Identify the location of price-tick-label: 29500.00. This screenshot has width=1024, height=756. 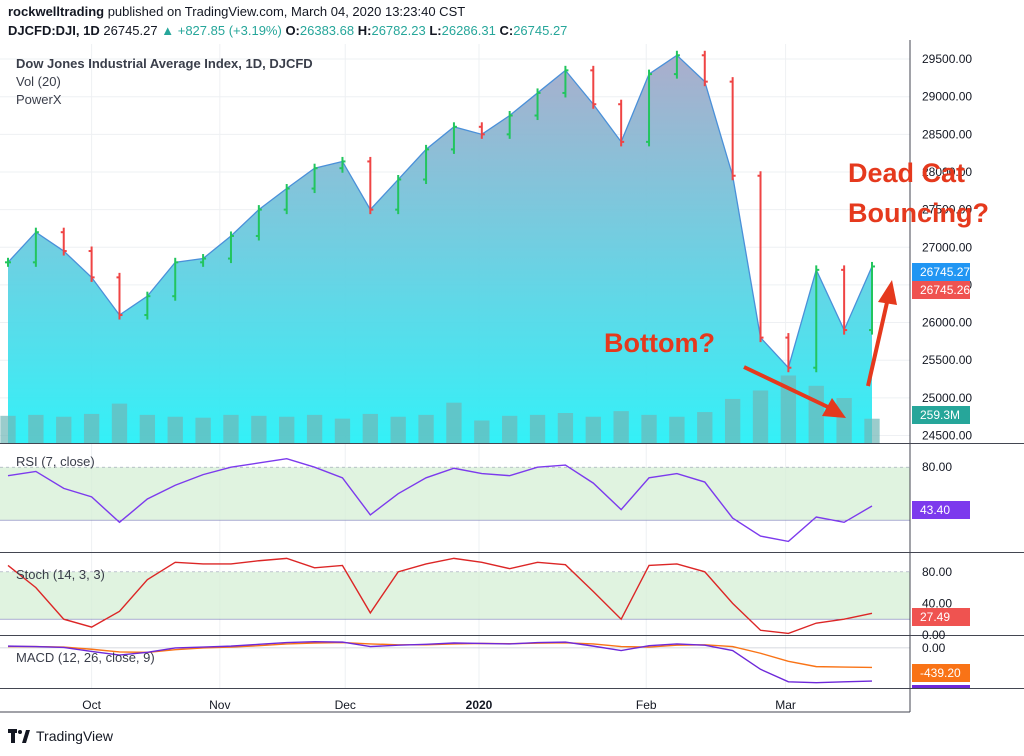
(947, 59).